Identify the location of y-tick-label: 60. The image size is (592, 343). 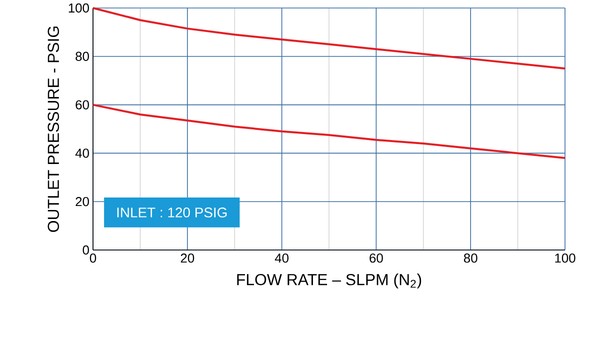
(82, 105).